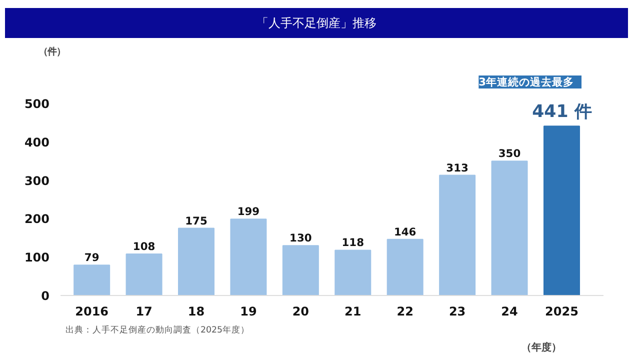 This screenshot has width=633, height=354. What do you see at coordinates (37, 257) in the screenshot?
I see `y-tick-label: 100` at bounding box center [37, 257].